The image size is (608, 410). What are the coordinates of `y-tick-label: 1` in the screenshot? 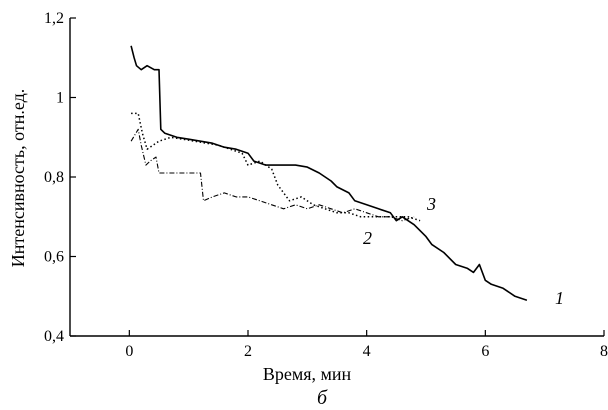 It's located at (60, 98).